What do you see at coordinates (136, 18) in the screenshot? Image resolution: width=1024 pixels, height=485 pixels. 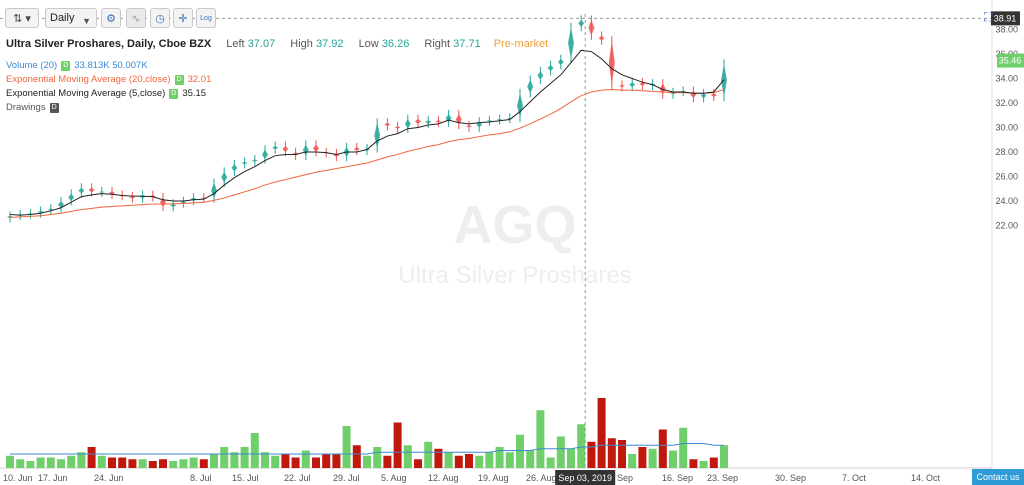 I see `compare-button: ∿` at bounding box center [136, 18].